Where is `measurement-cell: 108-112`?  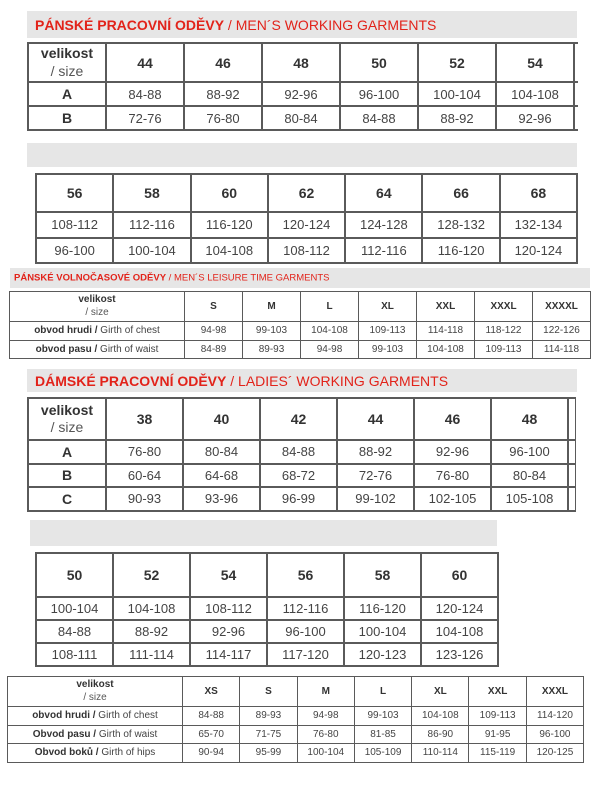 measurement-cell: 108-112 is located at coordinates (75, 225).